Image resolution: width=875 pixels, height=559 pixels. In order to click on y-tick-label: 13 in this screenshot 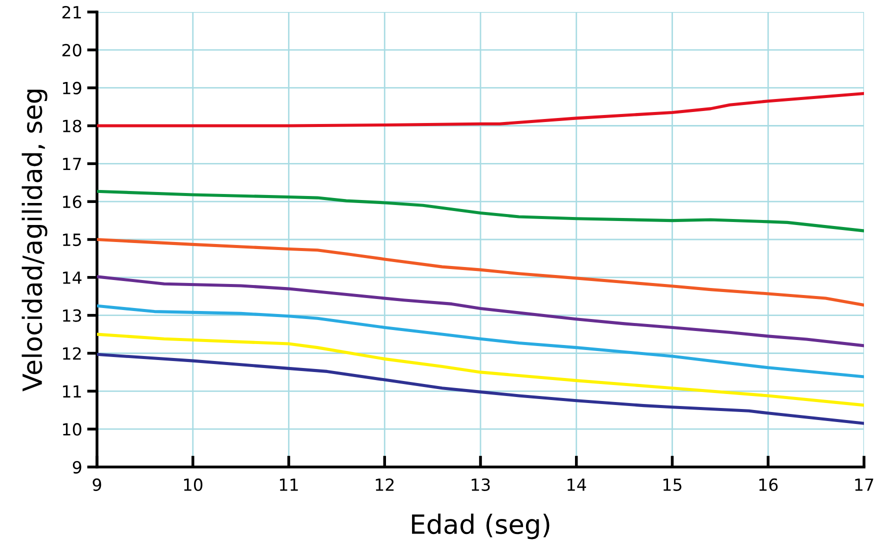, I will do `click(72, 315)`.